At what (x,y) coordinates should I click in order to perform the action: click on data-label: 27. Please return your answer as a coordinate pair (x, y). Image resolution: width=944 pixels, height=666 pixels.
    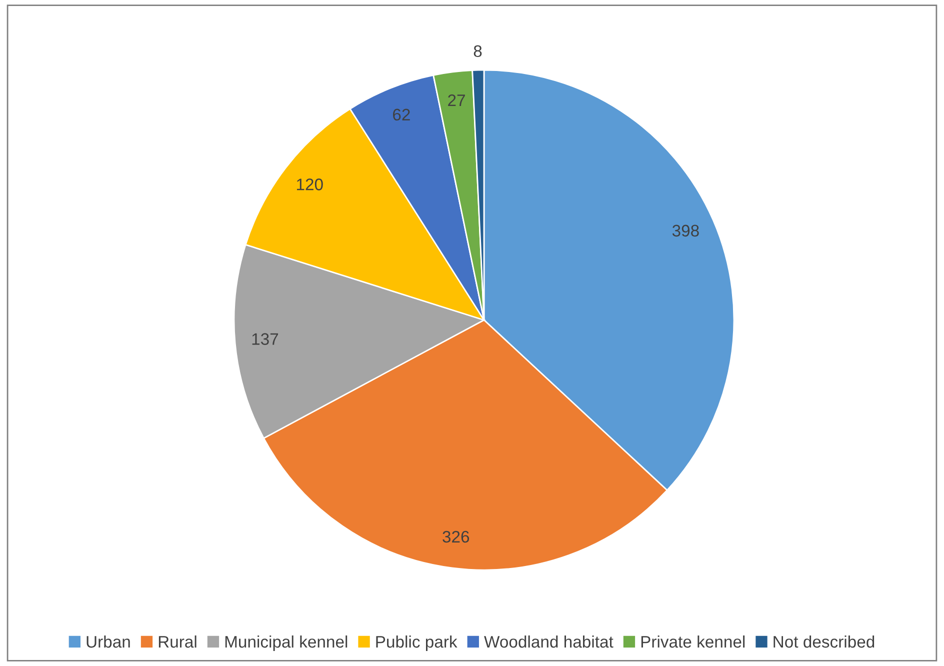
    Looking at the image, I should click on (456, 100).